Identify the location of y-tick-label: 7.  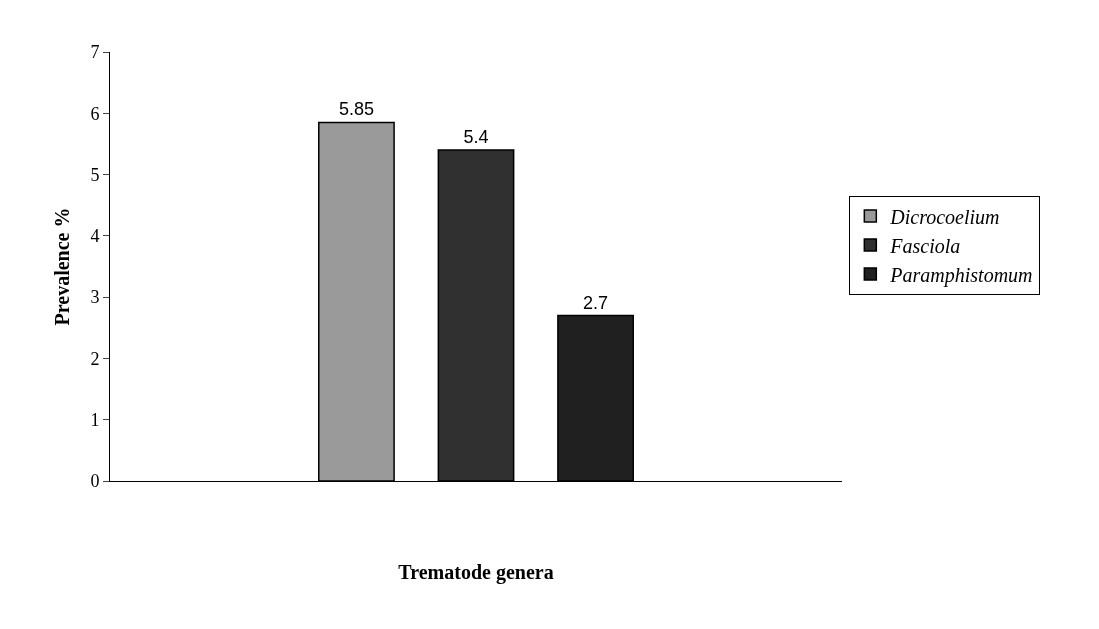
(95, 52).